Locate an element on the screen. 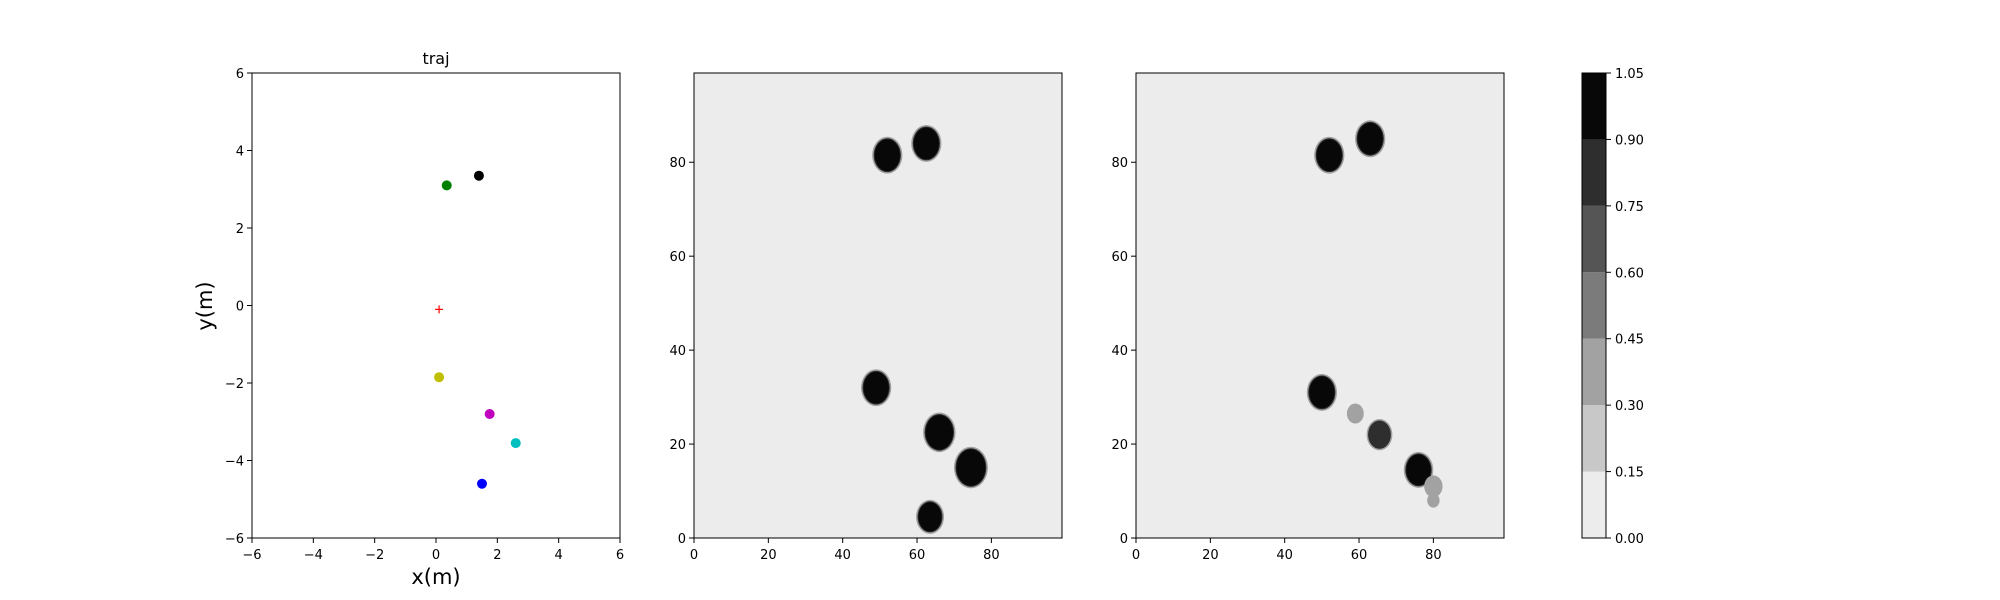  traj-y-tick-label: −6 is located at coordinates (234, 539).